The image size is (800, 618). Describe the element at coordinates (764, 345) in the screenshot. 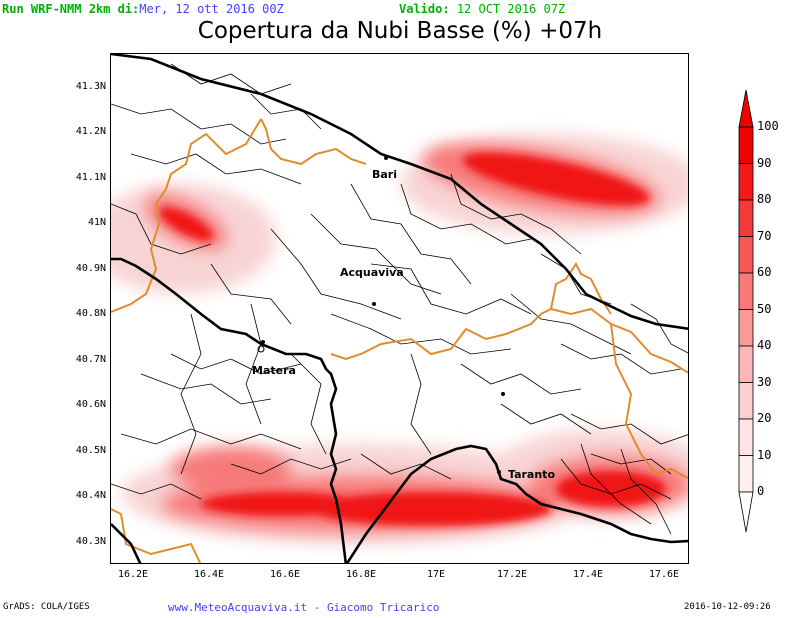

I see `colorbar-label: 40` at that location.